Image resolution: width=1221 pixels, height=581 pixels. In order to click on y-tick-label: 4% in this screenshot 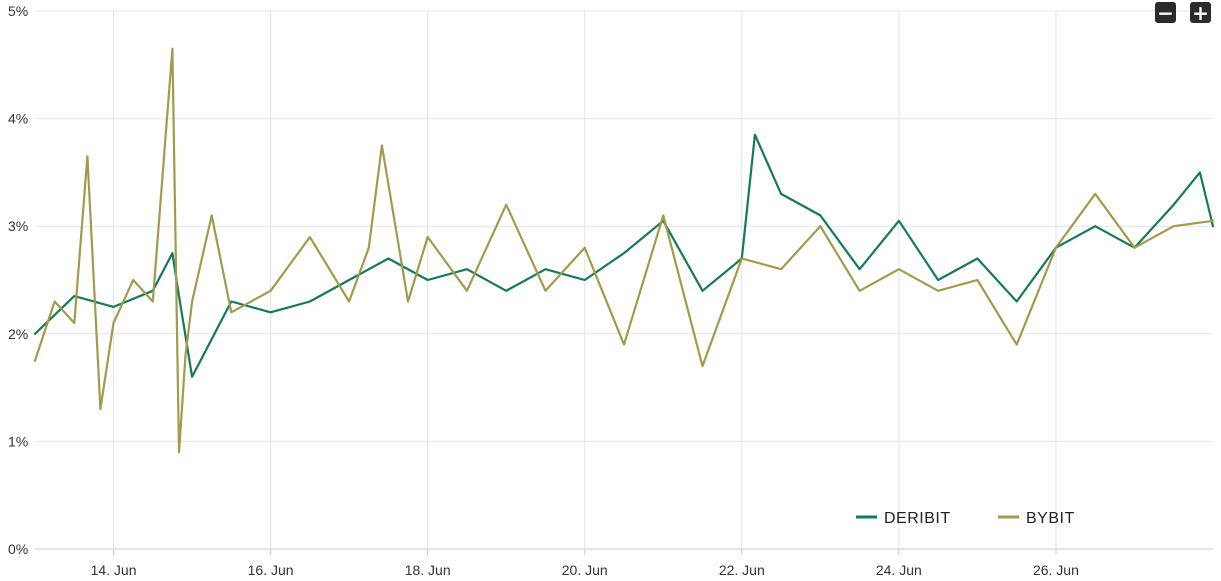, I will do `click(18, 119)`.